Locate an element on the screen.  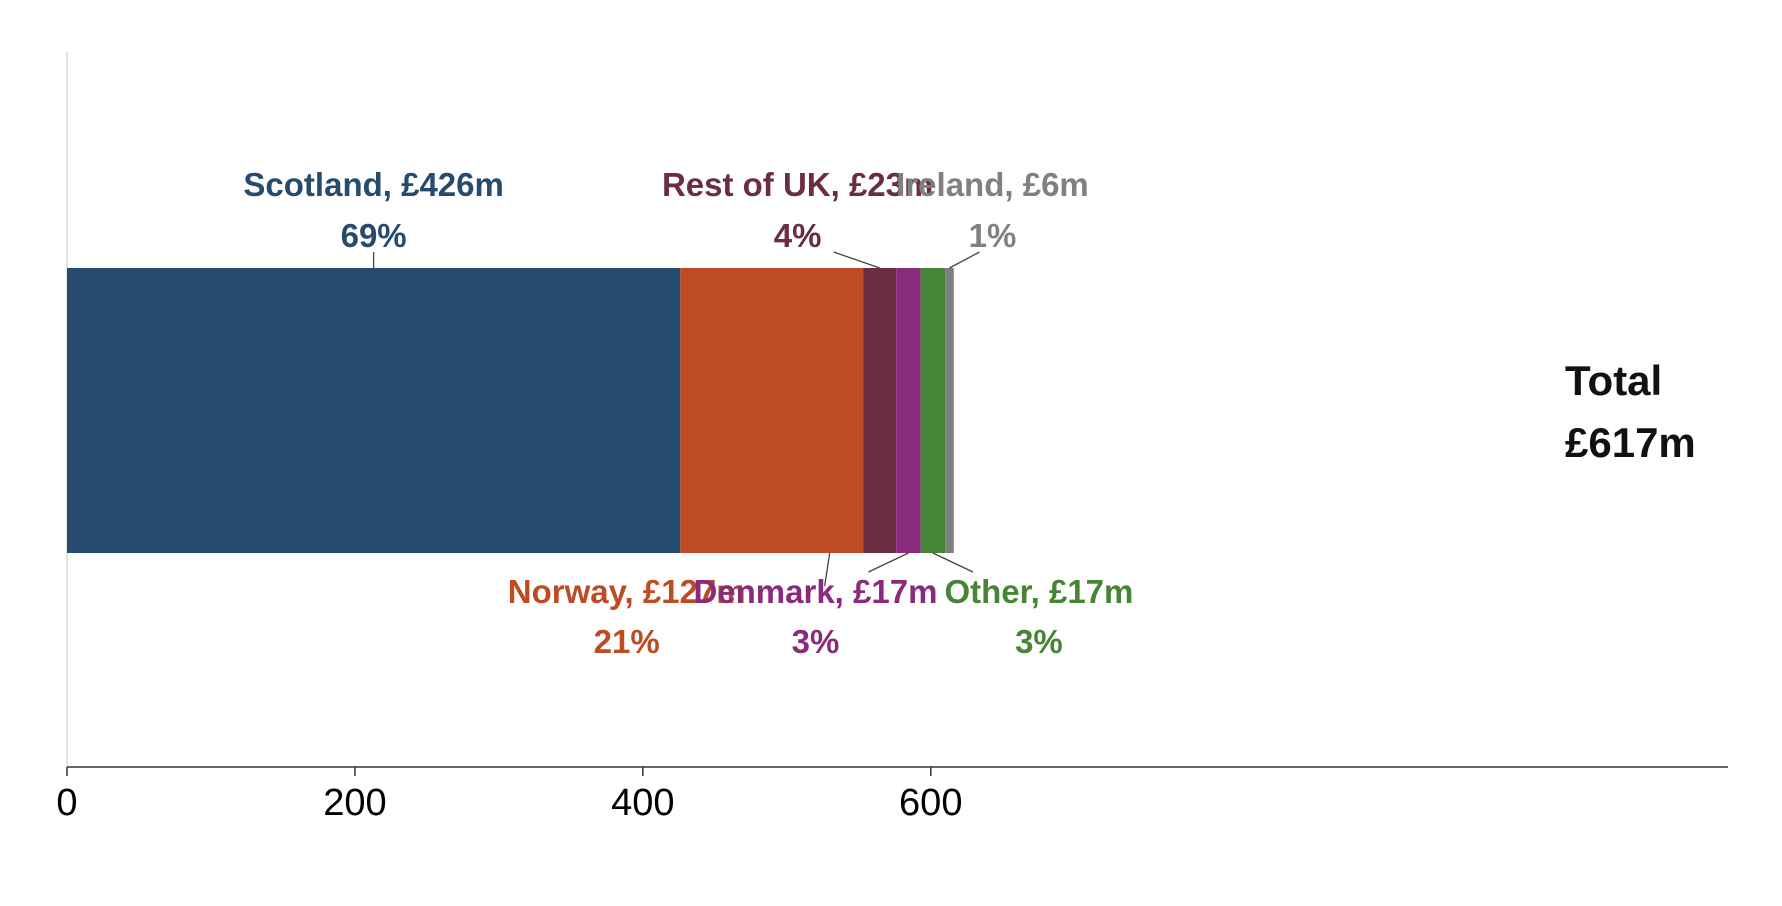
x-tick-label-600: 600 is located at coordinates (930, 803).